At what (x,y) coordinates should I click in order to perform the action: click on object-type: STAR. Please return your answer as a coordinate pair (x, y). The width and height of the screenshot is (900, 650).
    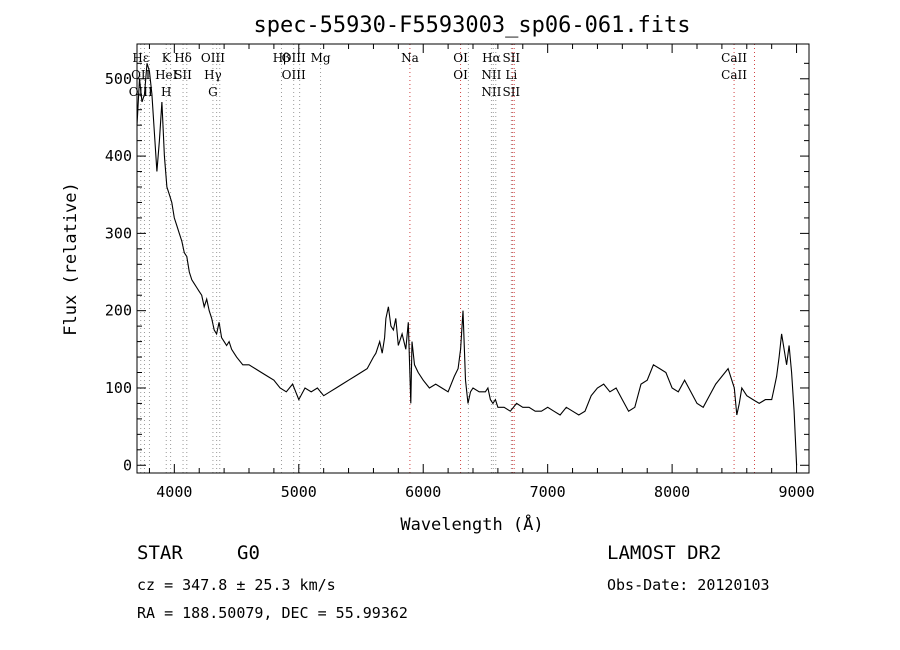
    Looking at the image, I should click on (160, 553).